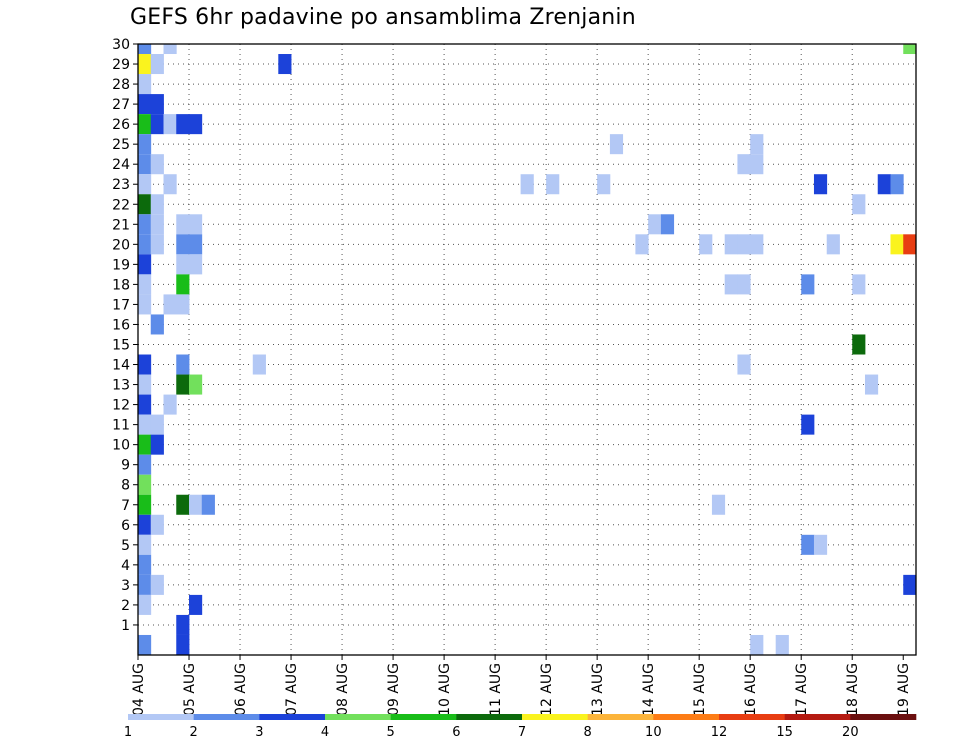 This screenshot has height=742, width=960. What do you see at coordinates (125, 466) in the screenshot?
I see `y-tick-label: 9` at bounding box center [125, 466].